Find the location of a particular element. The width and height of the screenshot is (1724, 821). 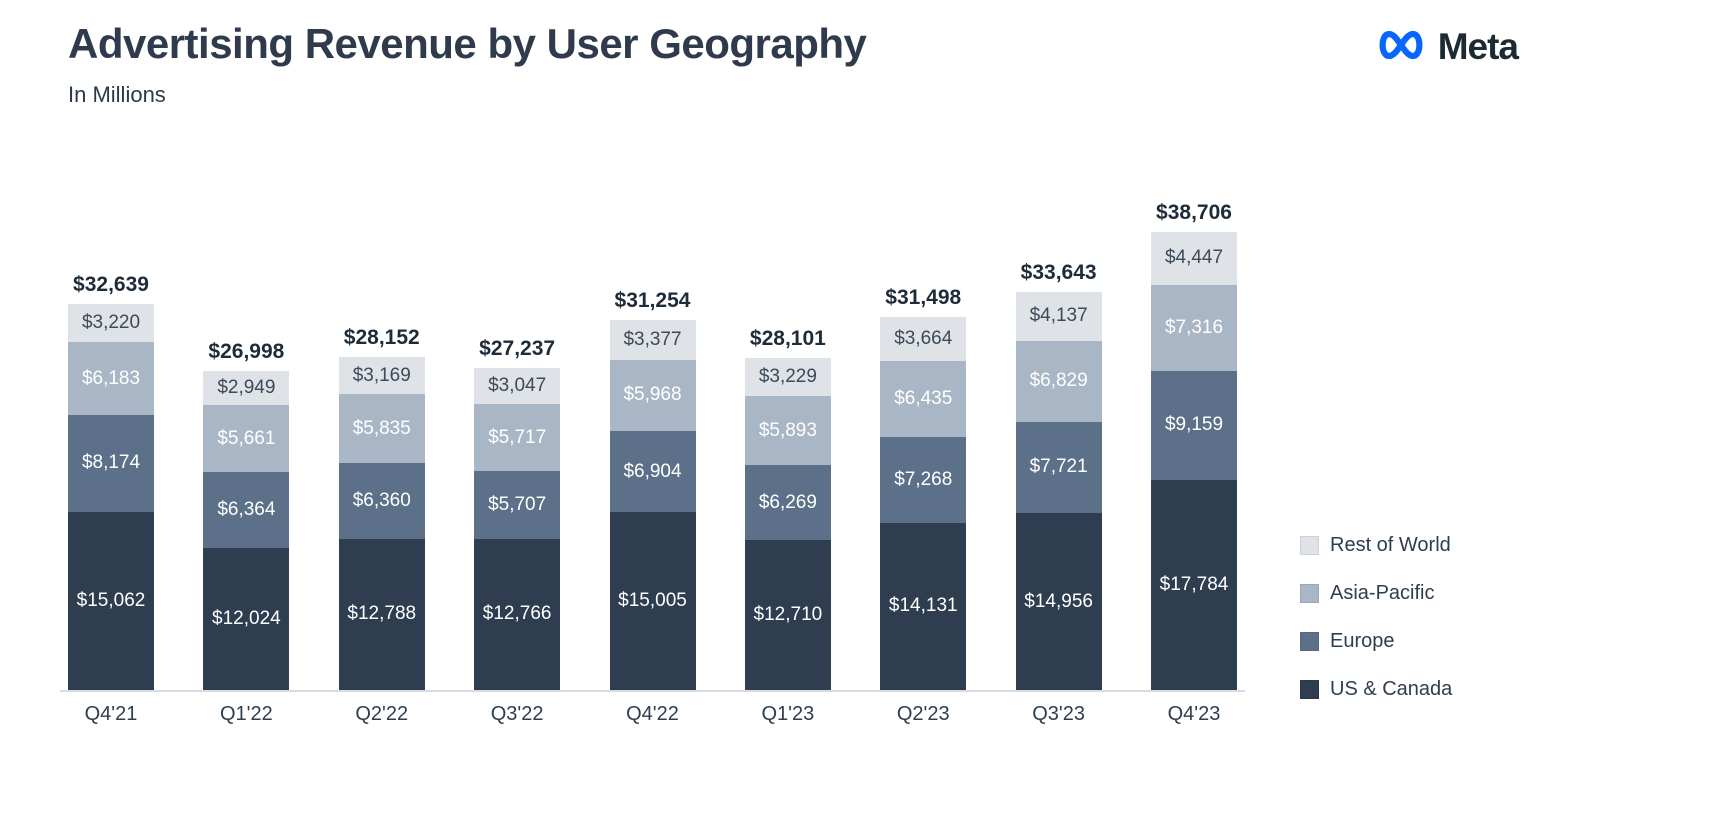

bar-column: $38,706 $4,447 $7,316 $9,159 $17,784 Q4'23 is located at coordinates (1194, 463).